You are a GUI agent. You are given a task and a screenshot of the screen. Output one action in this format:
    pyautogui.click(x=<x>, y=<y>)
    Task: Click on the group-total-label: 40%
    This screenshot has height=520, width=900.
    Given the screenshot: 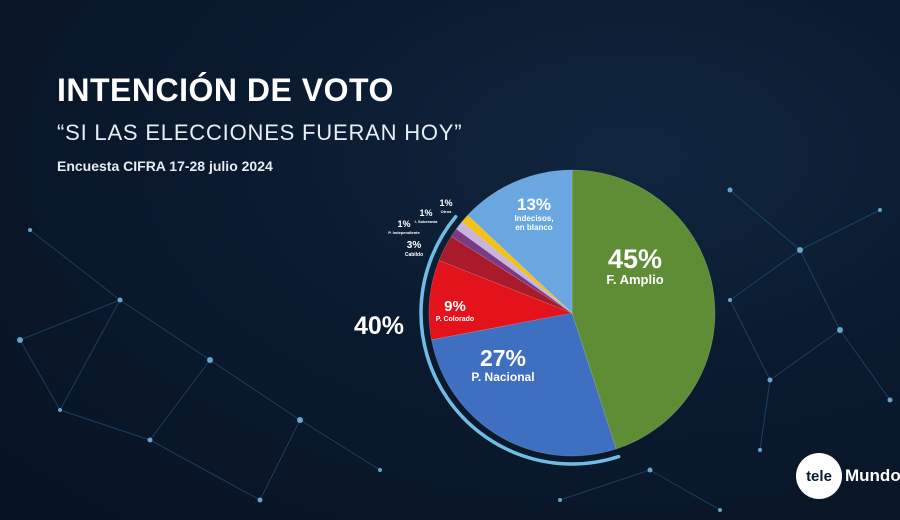 What is the action you would take?
    pyautogui.click(x=379, y=326)
    